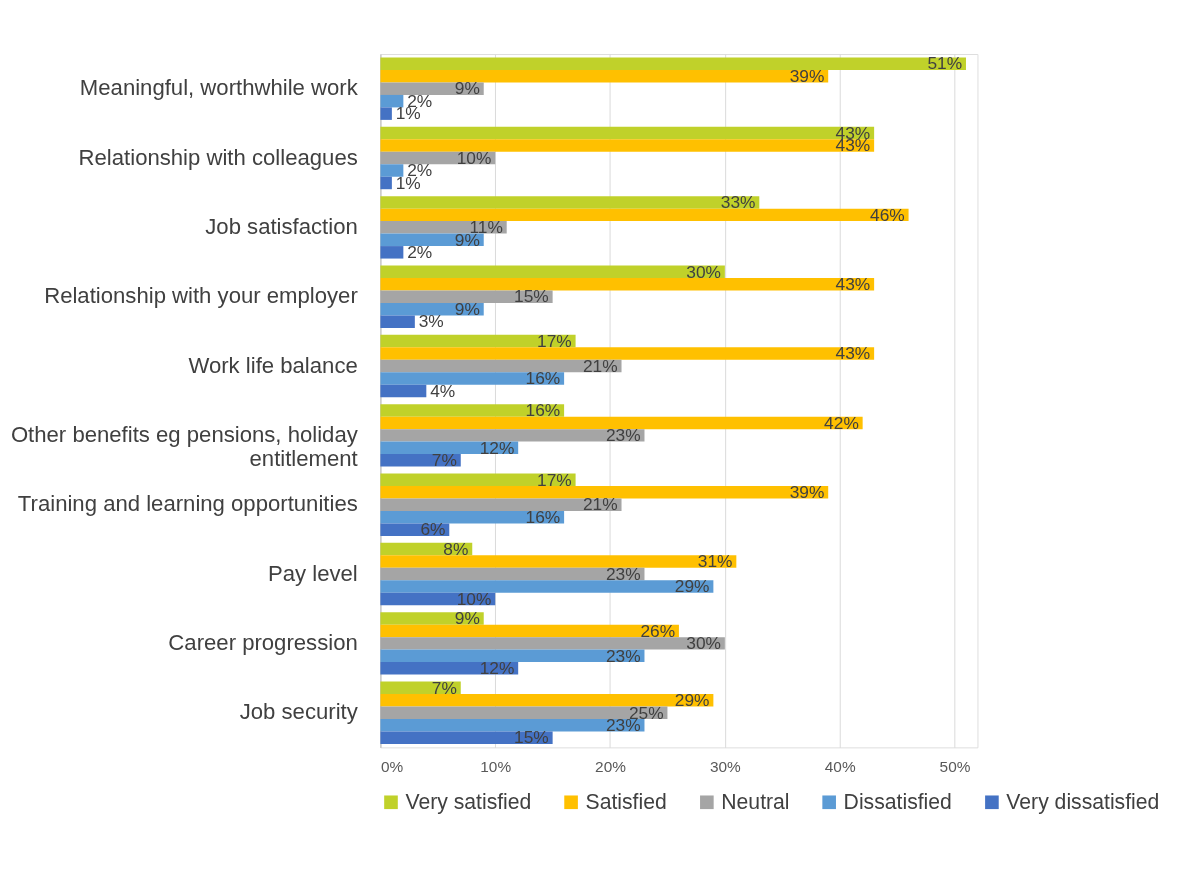  What do you see at coordinates (184, 447) in the screenshot?
I see `y-tick-label: Other benefits eg pensions, holiday entitlement` at bounding box center [184, 447].